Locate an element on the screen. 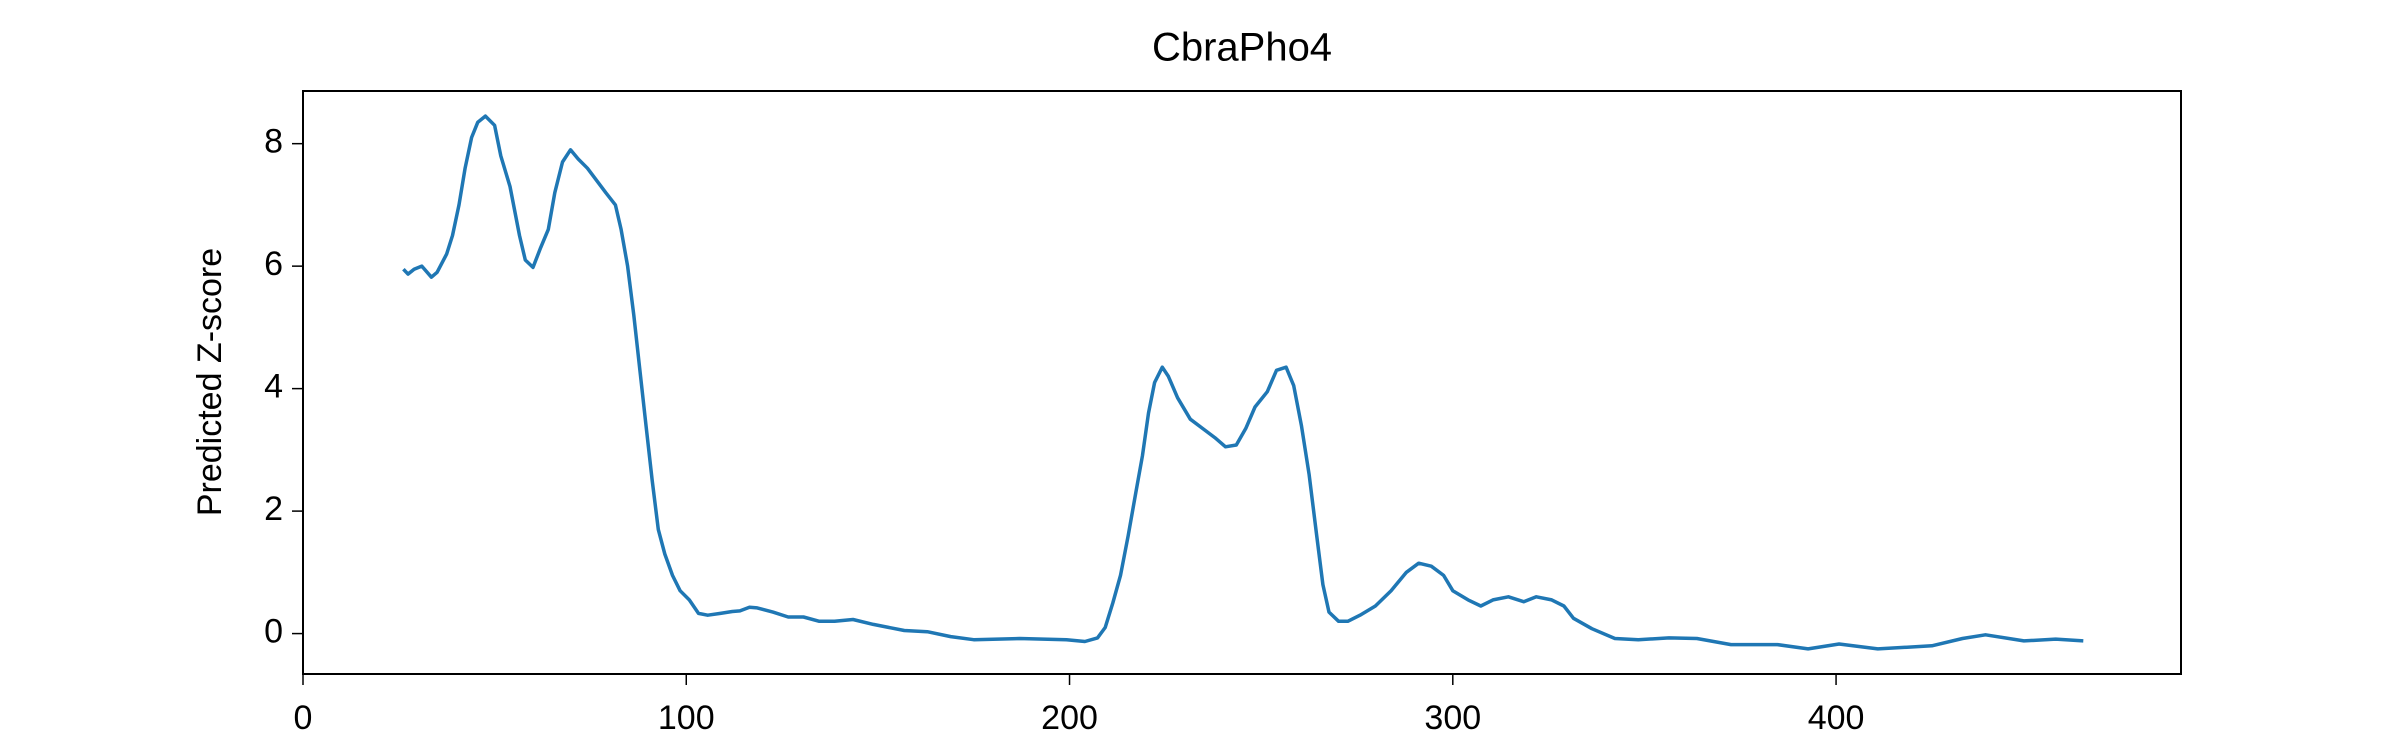  chart-title: CbraPho4 is located at coordinates (1242, 48).